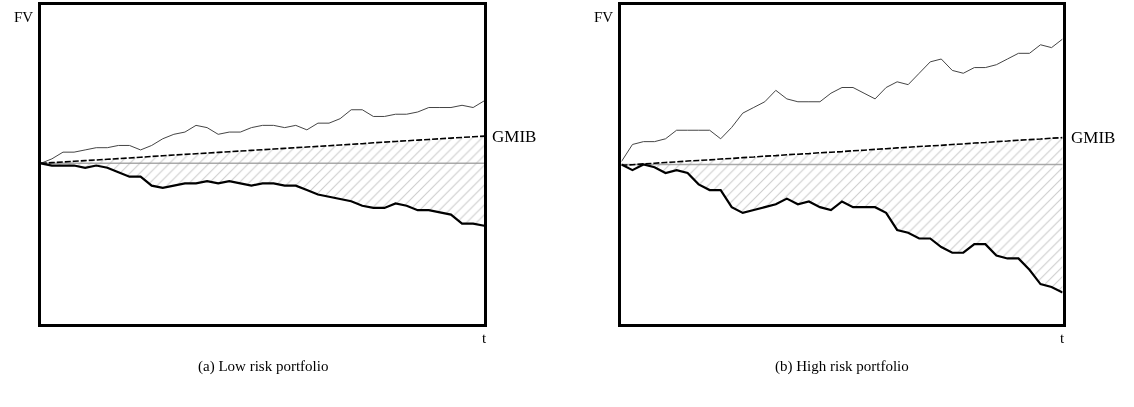 The width and height of the screenshot is (1134, 407). I want to click on text: (a) Low risk portfolio, so click(263, 366).